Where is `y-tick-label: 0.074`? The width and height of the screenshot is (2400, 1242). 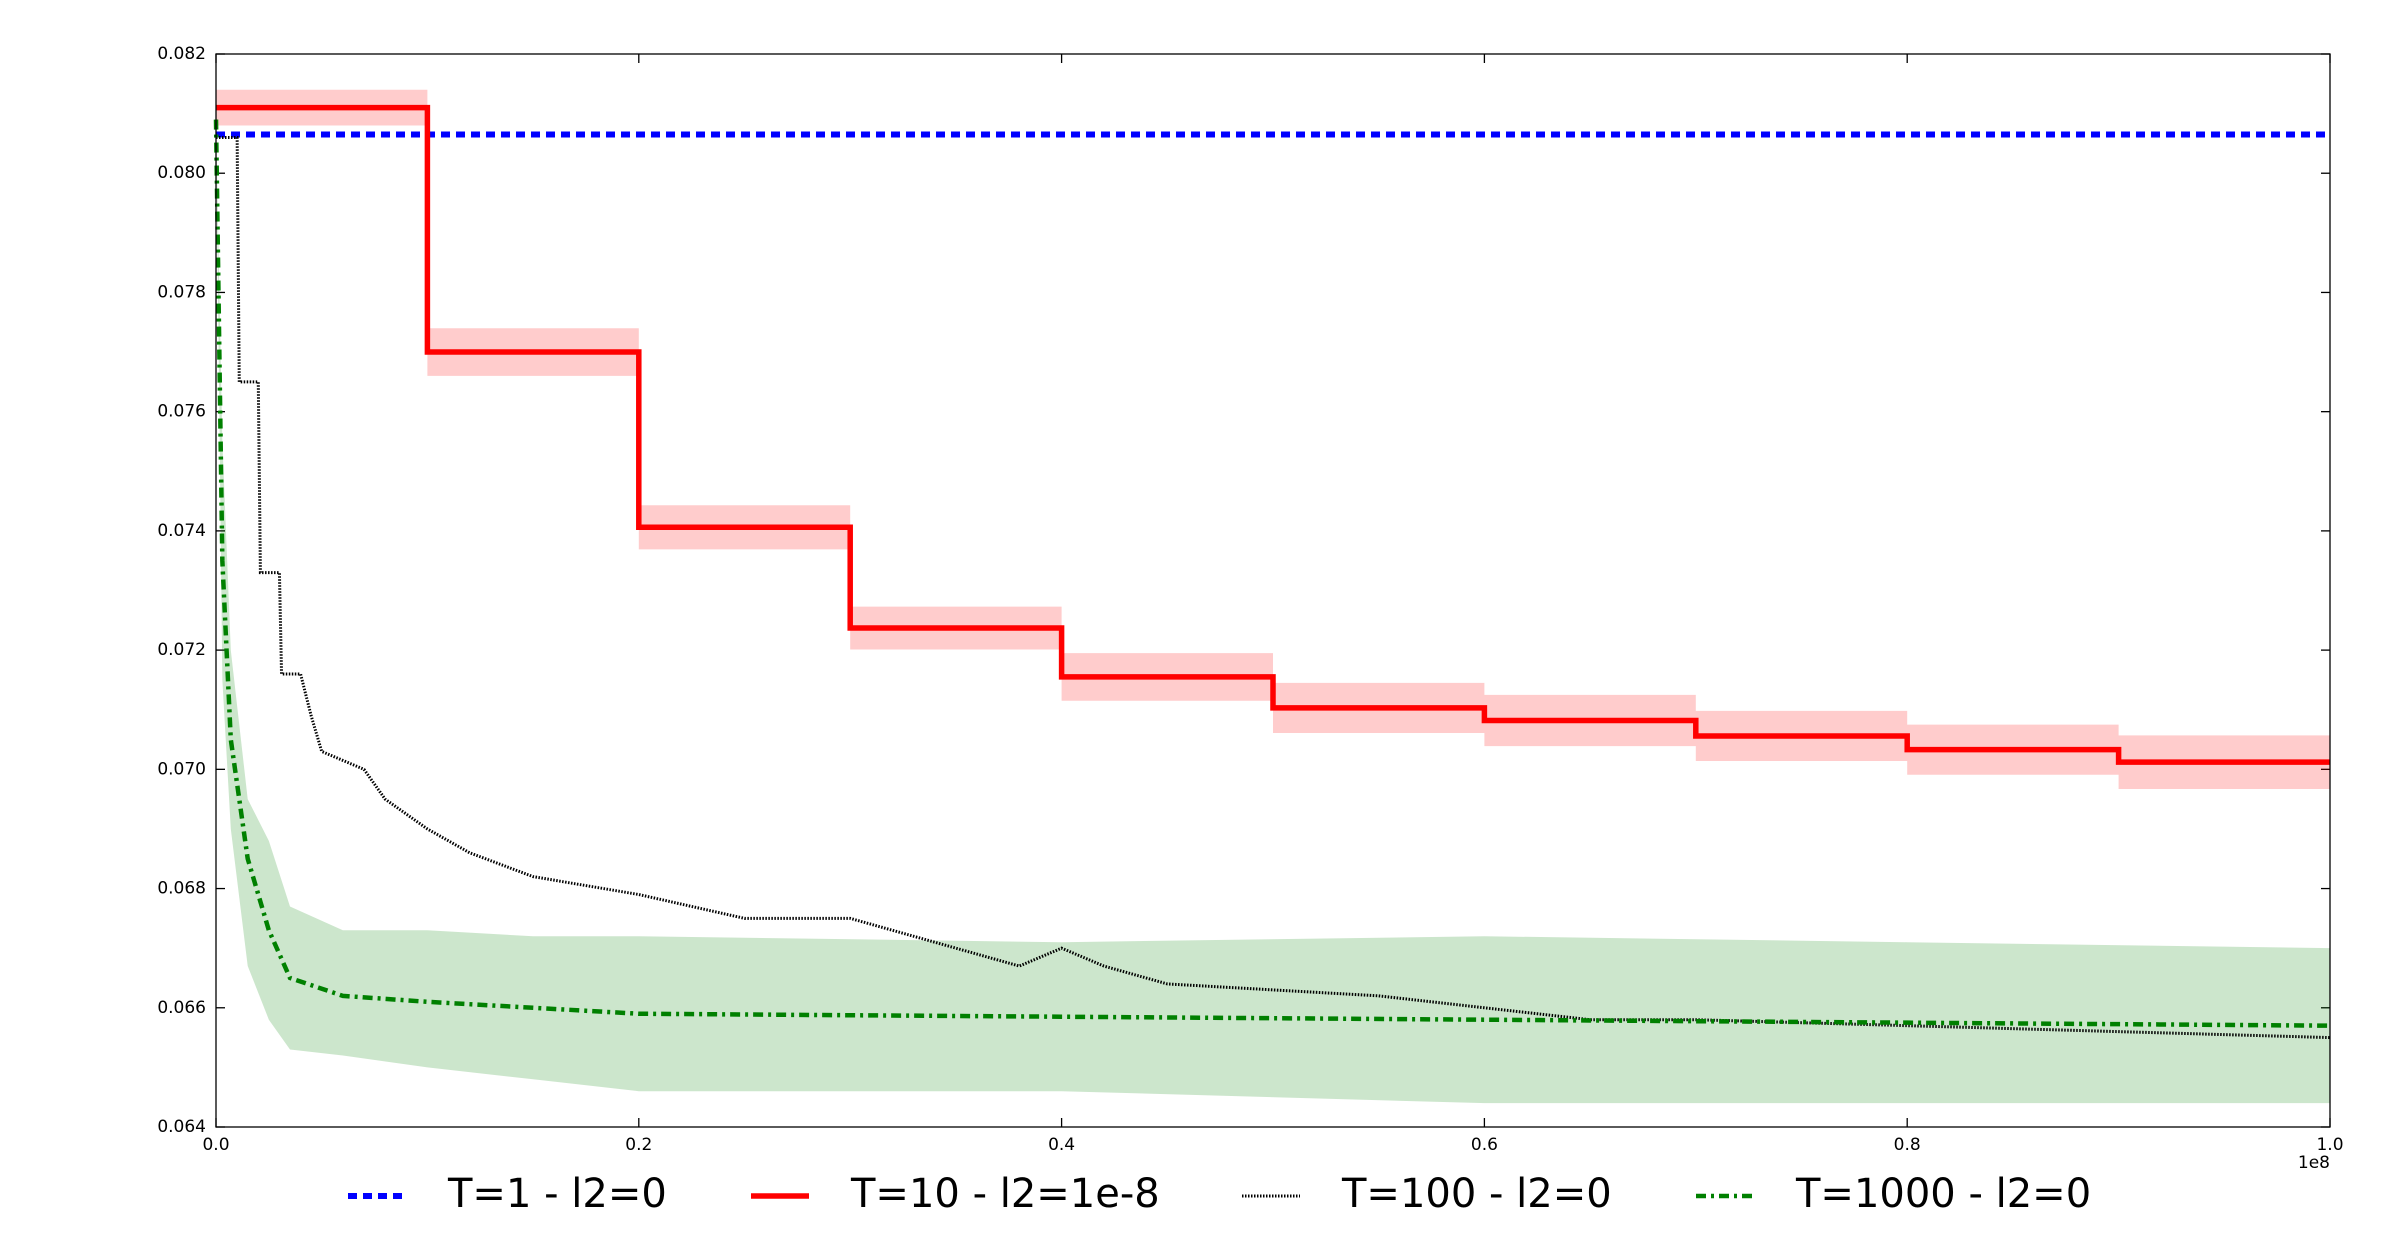 y-tick-label: 0.074 is located at coordinates (181, 531).